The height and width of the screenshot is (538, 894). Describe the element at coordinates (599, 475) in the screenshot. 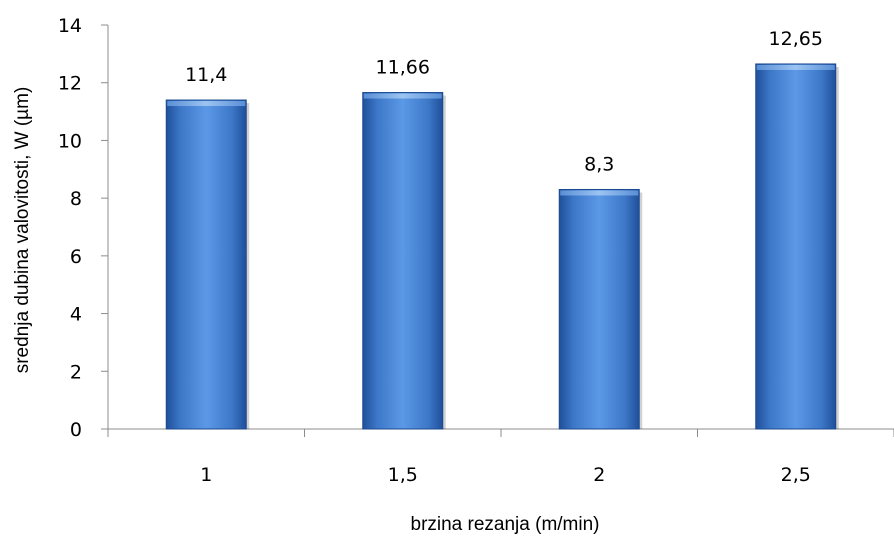

I see `x-tick-label: 2` at that location.